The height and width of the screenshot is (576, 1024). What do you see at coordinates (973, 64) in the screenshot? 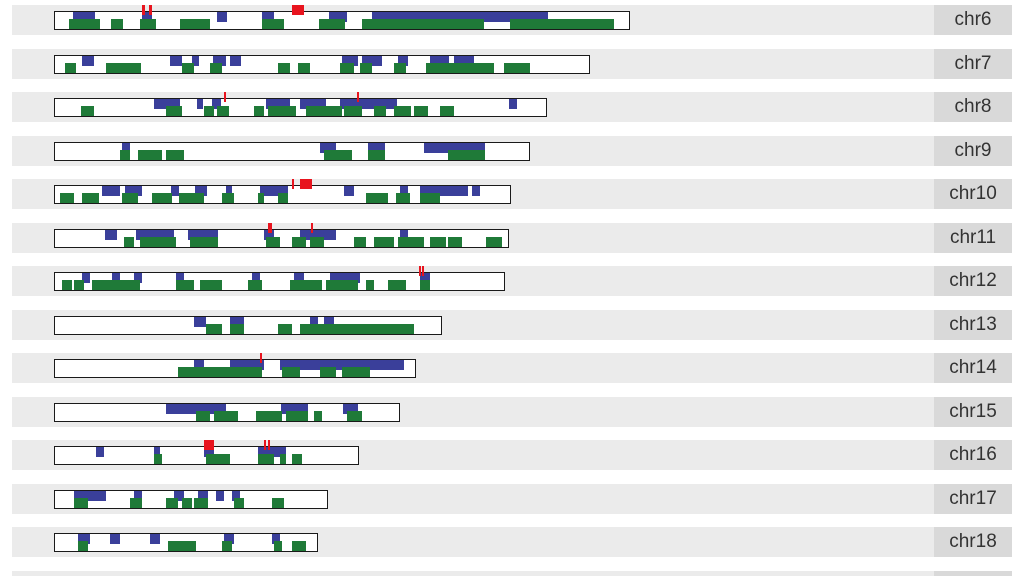
I see `chromosome-label: chr7` at bounding box center [973, 64].